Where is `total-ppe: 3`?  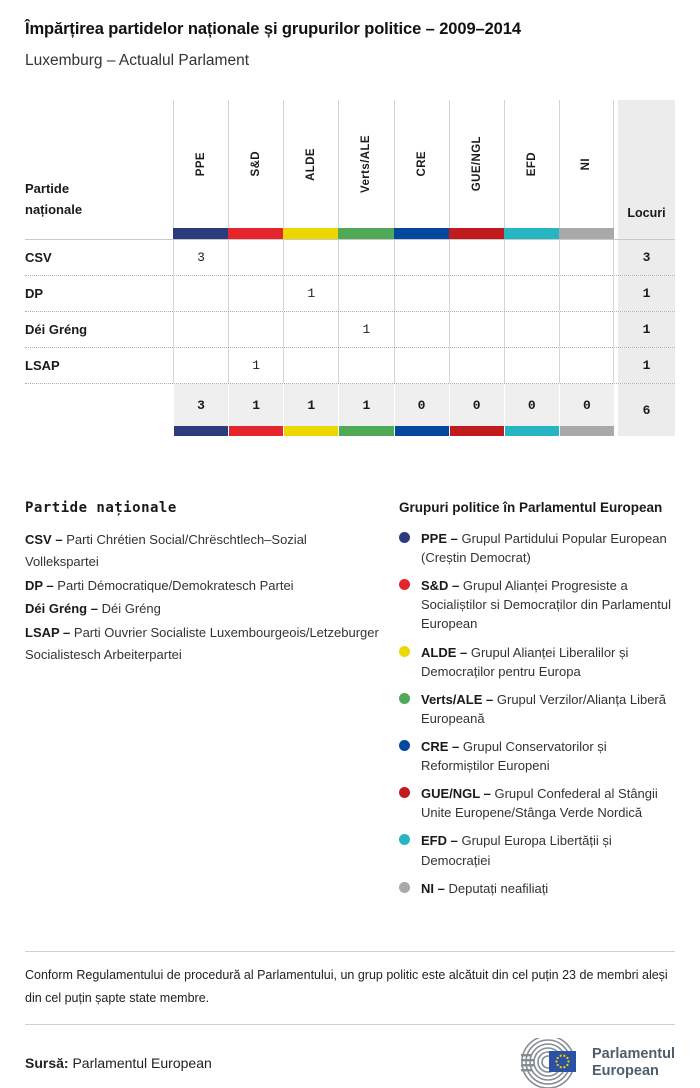
total-ppe: 3 is located at coordinates (201, 410).